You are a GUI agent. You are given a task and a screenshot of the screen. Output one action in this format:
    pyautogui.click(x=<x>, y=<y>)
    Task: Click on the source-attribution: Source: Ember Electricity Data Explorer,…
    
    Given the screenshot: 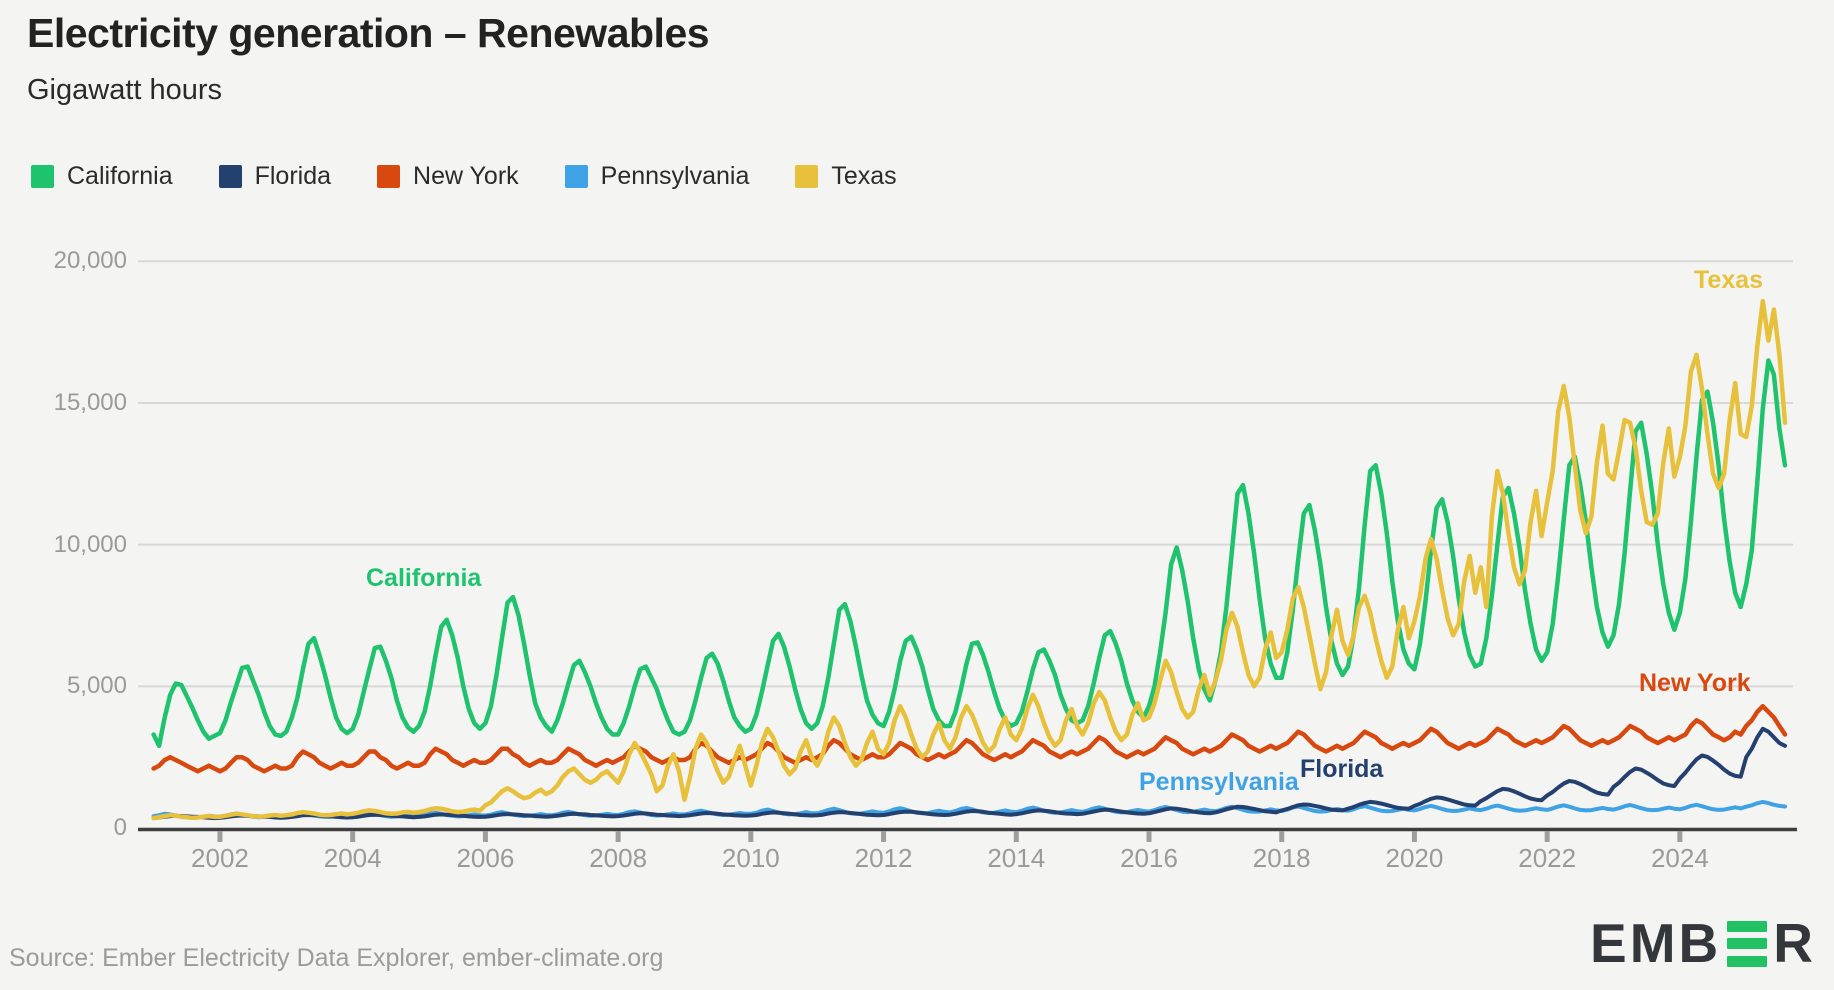 What is the action you would take?
    pyautogui.click(x=336, y=958)
    